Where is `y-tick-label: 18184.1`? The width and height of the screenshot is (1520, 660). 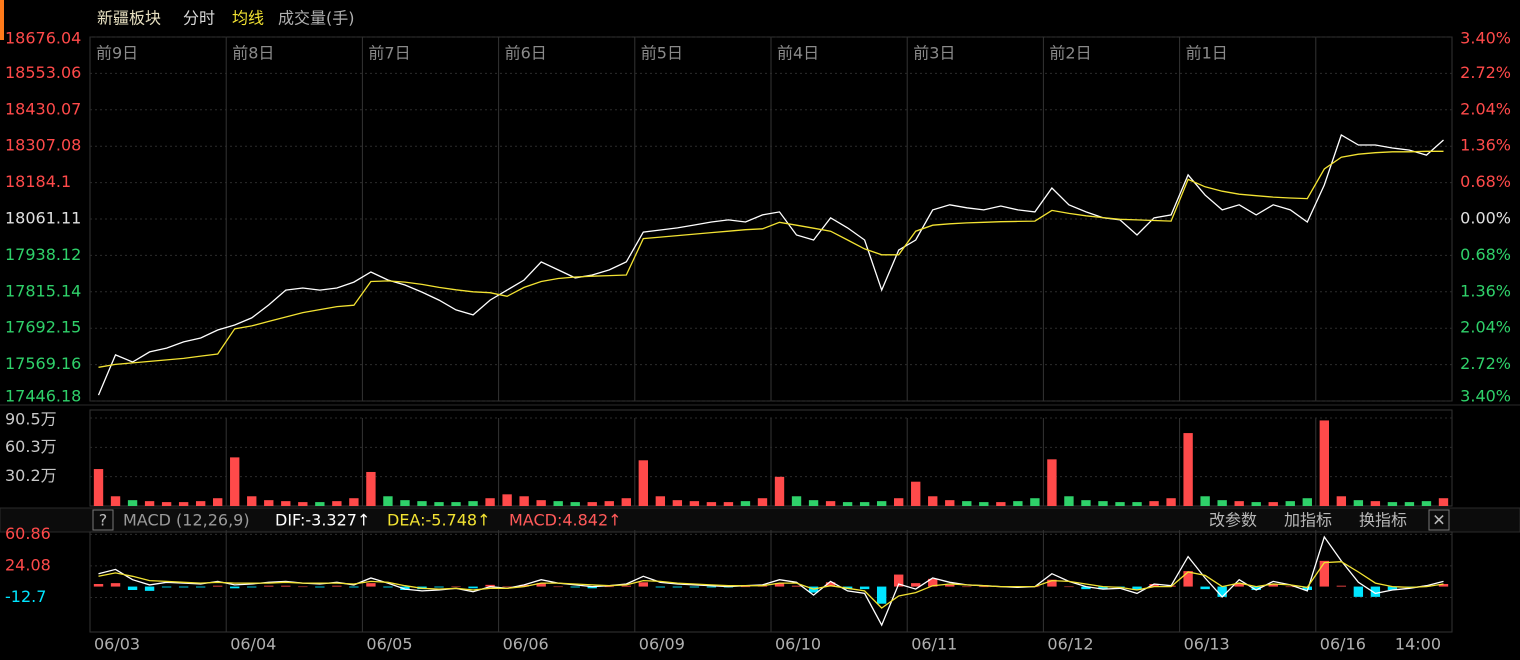
y-tick-label: 18184.1 is located at coordinates (38, 181).